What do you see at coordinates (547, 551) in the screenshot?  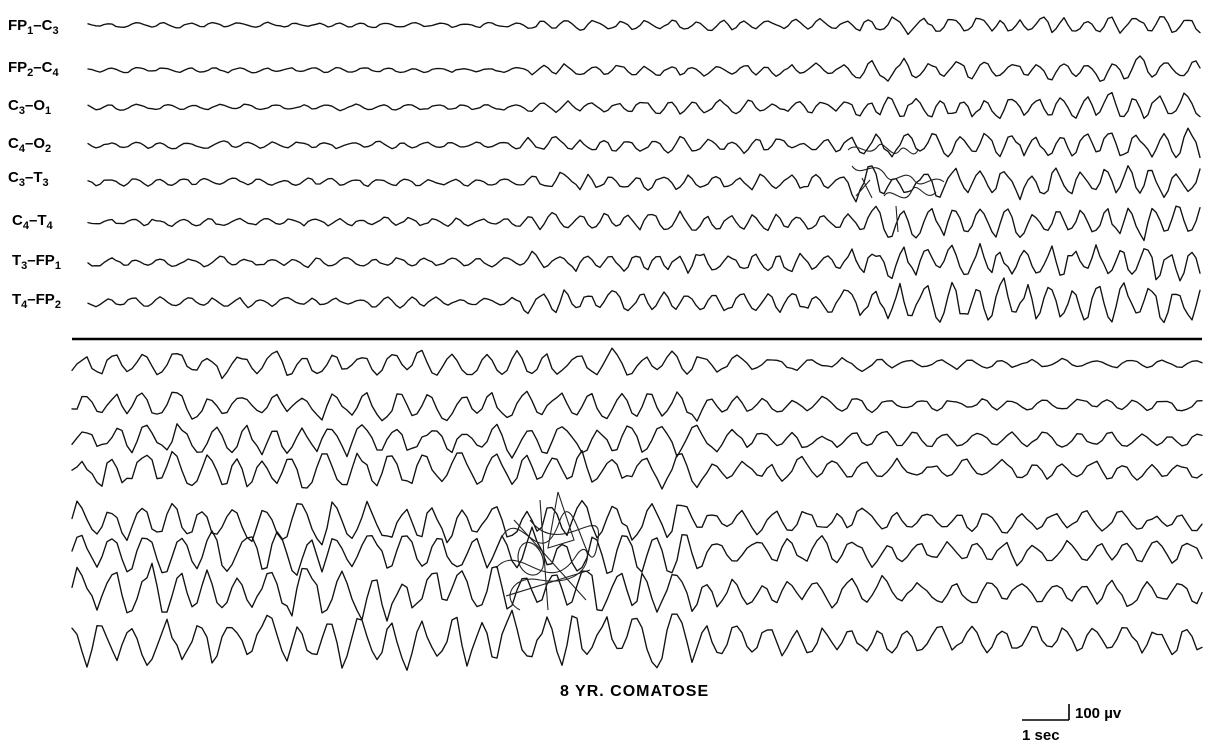 I see `handwritten-annotation-bottom` at bounding box center [547, 551].